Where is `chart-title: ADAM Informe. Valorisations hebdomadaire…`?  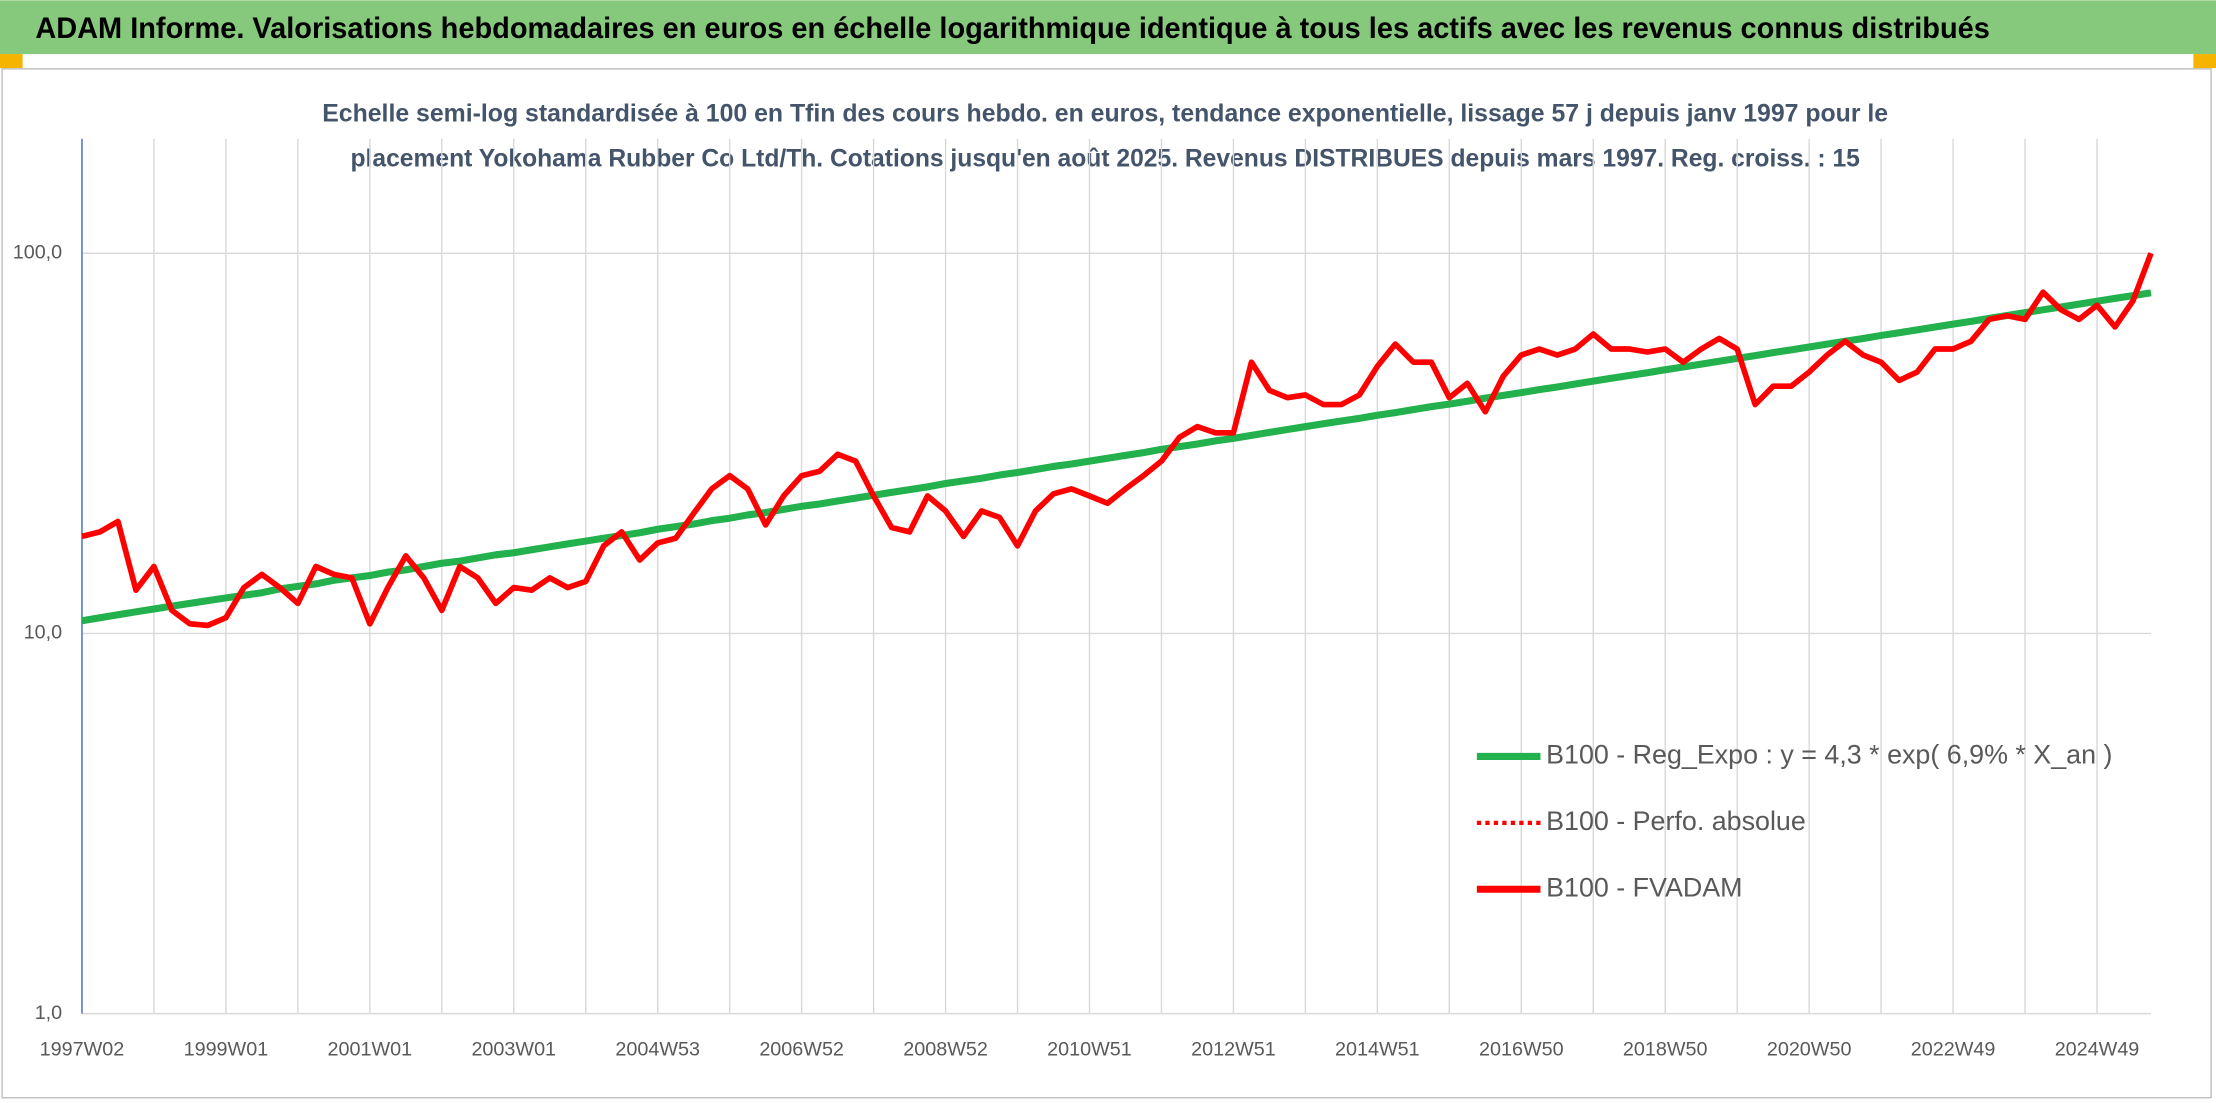 chart-title: ADAM Informe. Valorisations hebdomadaire… is located at coordinates (1012, 28).